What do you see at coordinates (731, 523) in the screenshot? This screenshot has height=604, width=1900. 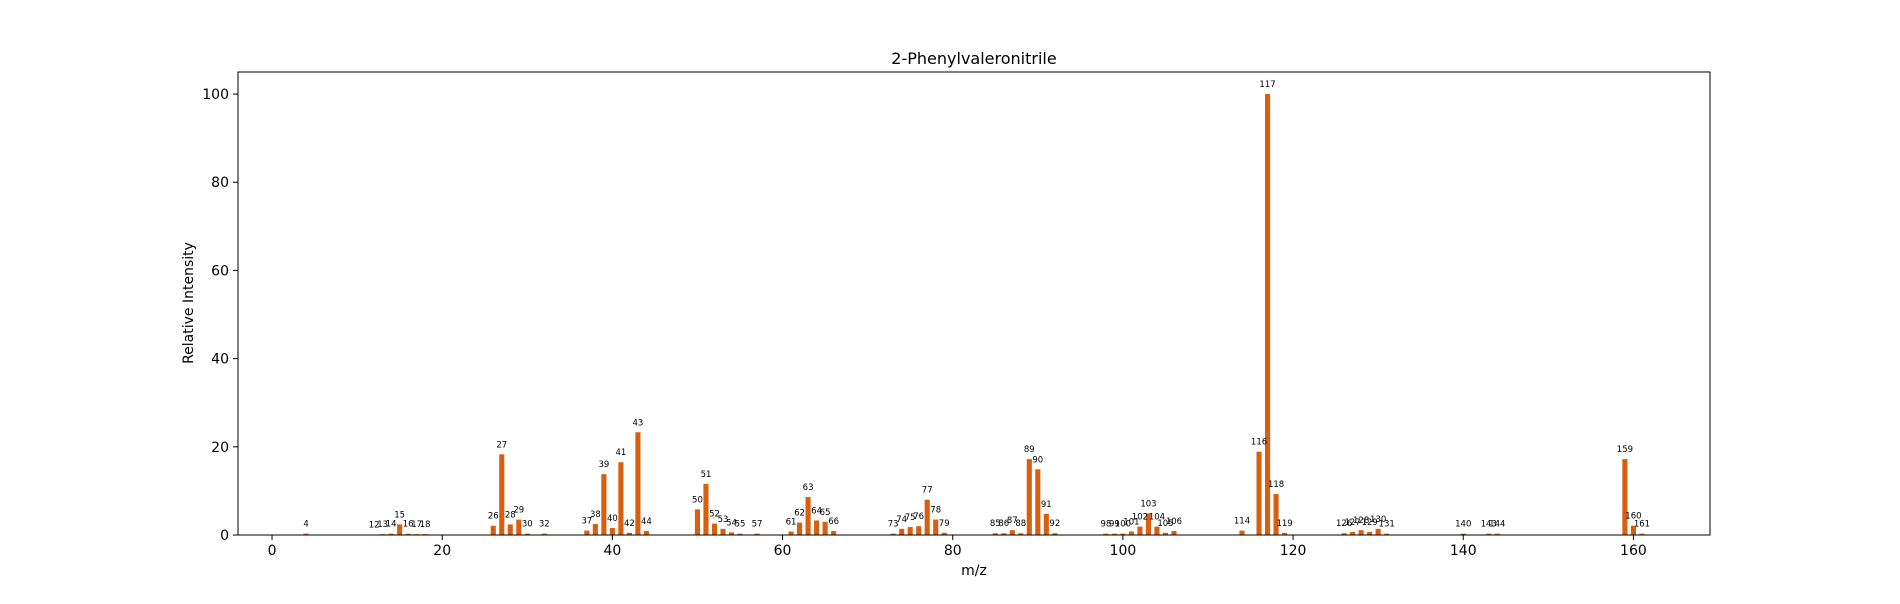 I see `bar-label-mz-54: 54` at bounding box center [731, 523].